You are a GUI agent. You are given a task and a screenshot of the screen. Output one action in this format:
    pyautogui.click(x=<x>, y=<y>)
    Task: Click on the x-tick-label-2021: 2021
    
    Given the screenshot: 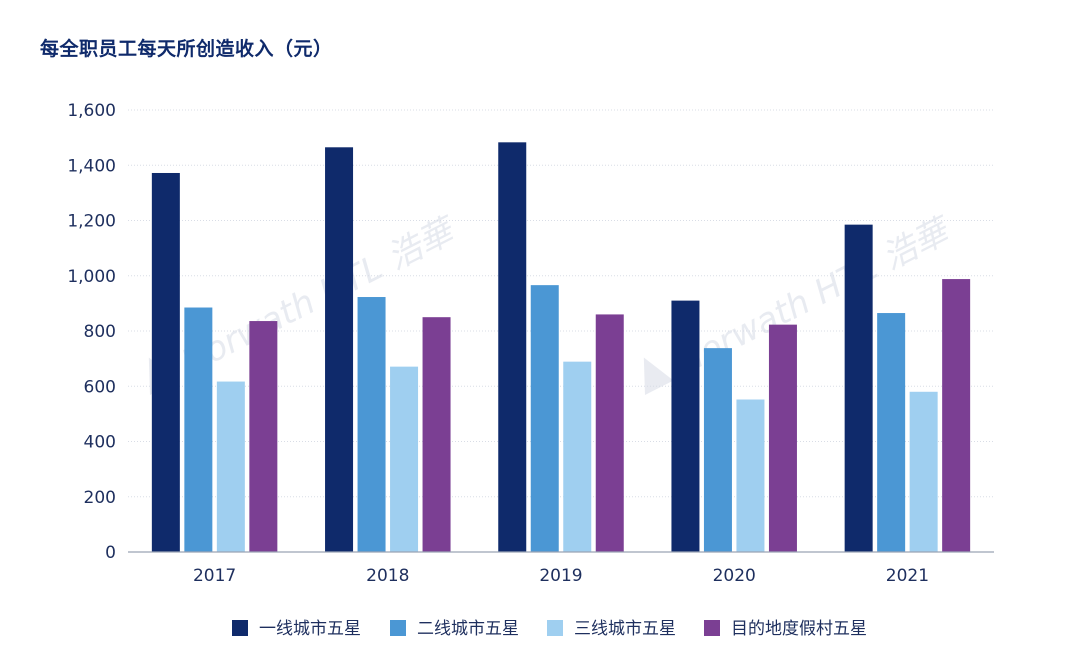 What is the action you would take?
    pyautogui.click(x=907, y=576)
    